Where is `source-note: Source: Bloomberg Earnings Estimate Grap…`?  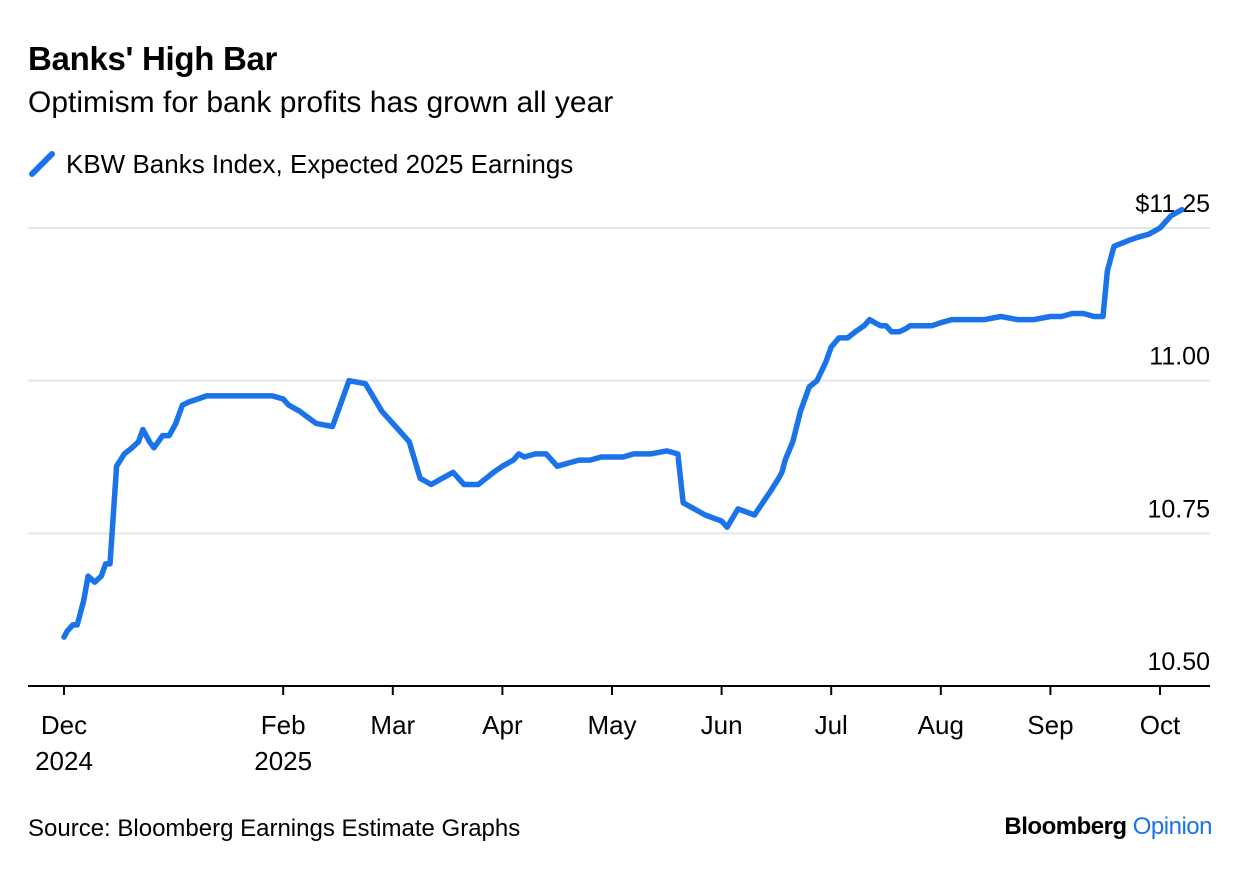 source-note: Source: Bloomberg Earnings Estimate Grap… is located at coordinates (274, 828).